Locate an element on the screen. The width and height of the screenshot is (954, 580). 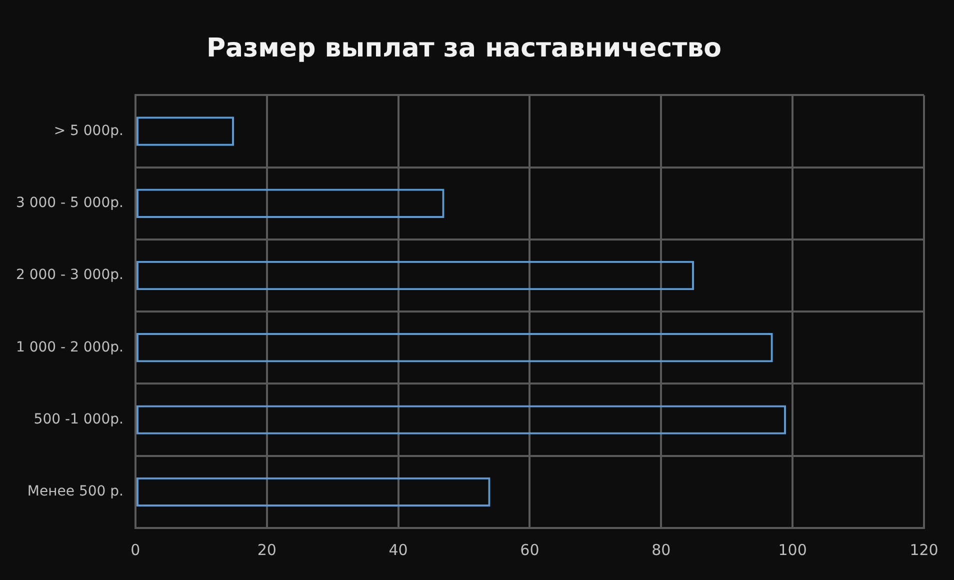
y-tick-label: 500 -1 000р. is located at coordinates (79, 419).